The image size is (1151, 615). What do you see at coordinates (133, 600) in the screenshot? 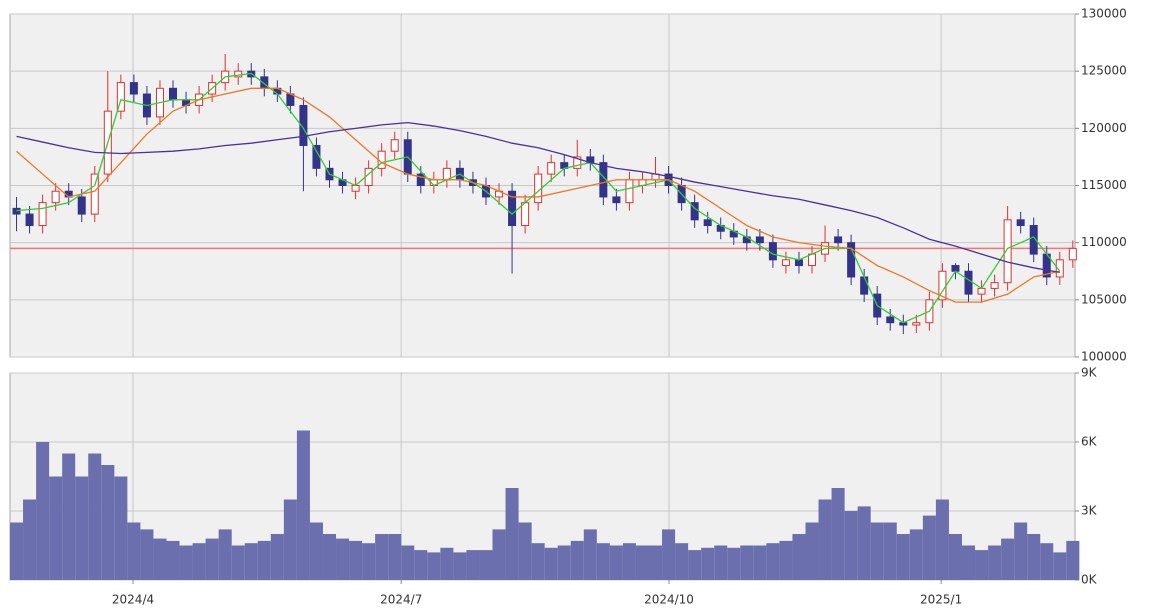
I see `x-tick-label: 2024/4` at bounding box center [133, 600].